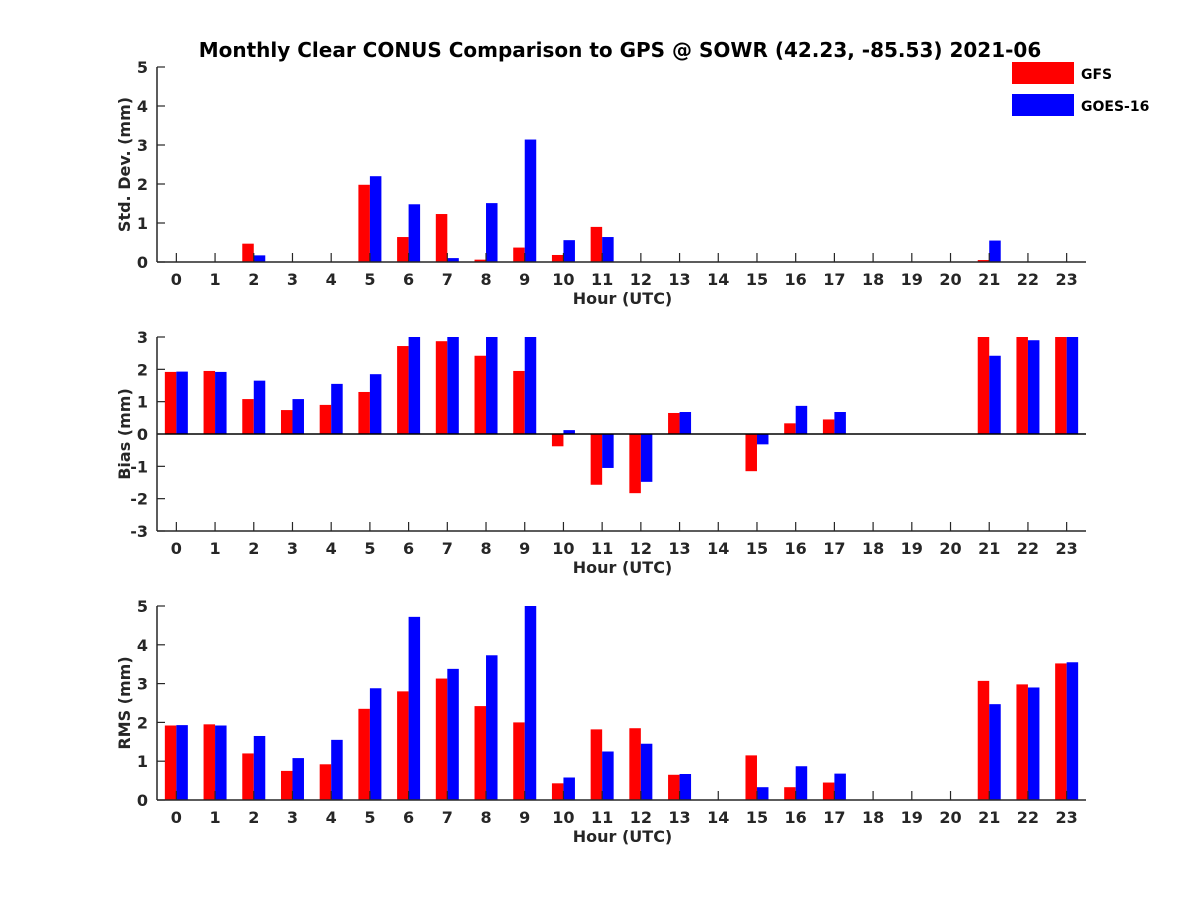  Describe the element at coordinates (1115, 107) in the screenshot. I see `legend-label-goes16: GOES-16` at that location.